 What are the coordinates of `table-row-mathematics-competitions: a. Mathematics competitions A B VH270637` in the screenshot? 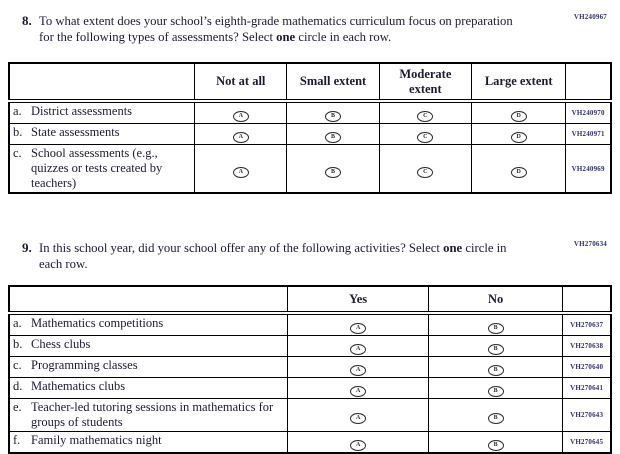 It's located at (310, 324).